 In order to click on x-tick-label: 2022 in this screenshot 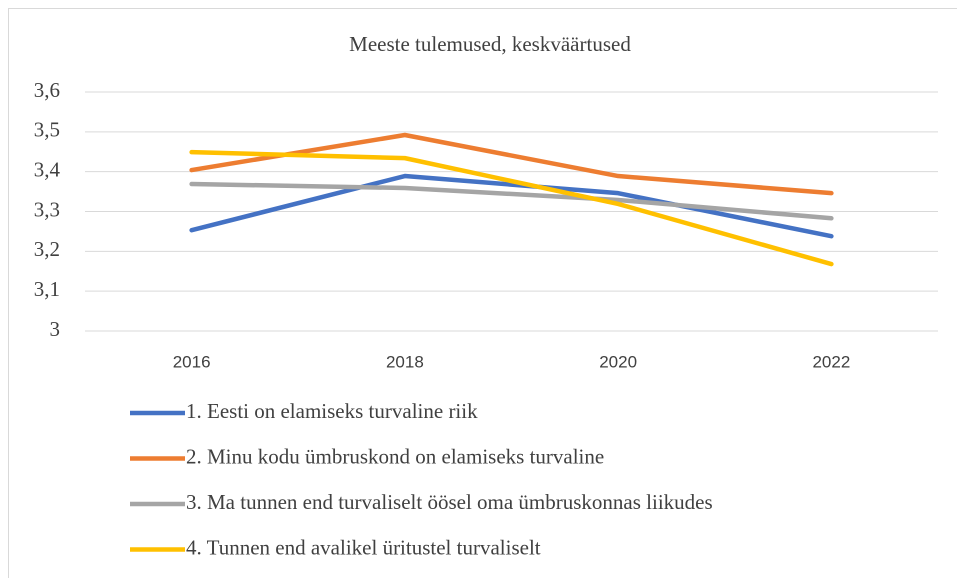, I will do `click(831, 361)`.